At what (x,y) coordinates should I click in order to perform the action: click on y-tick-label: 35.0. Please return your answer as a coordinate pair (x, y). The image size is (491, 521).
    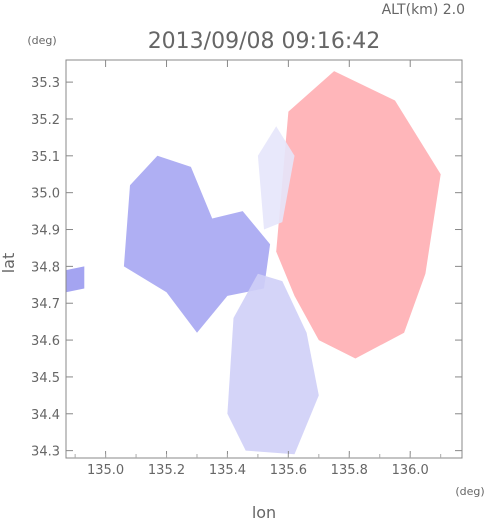
    Looking at the image, I should click on (45, 194).